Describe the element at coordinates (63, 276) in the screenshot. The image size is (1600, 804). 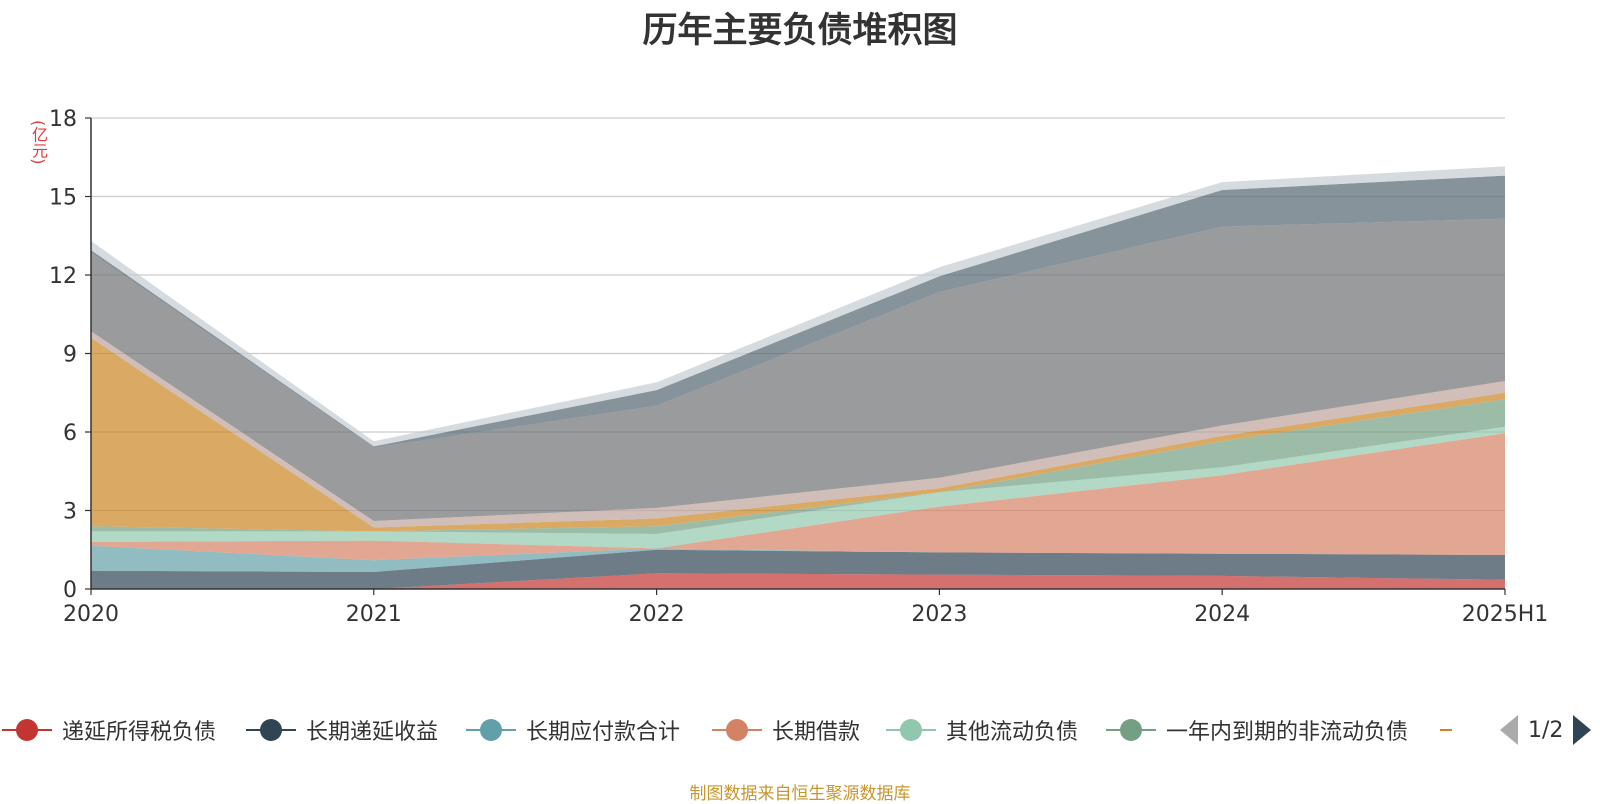
I see `y-tick-label: 12` at that location.